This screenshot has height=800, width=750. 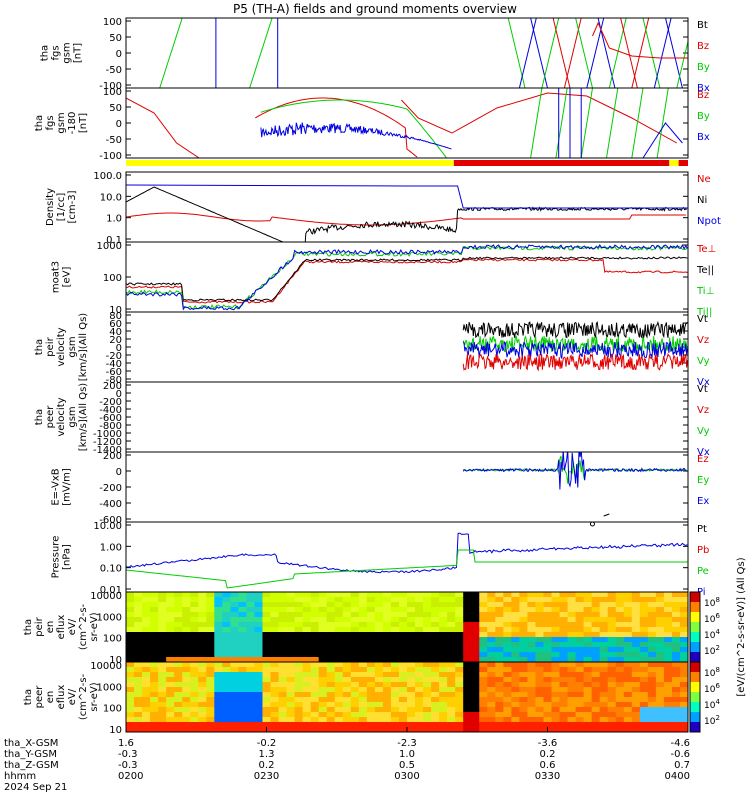 I want to click on bfield-trace, so click(x=527, y=53).